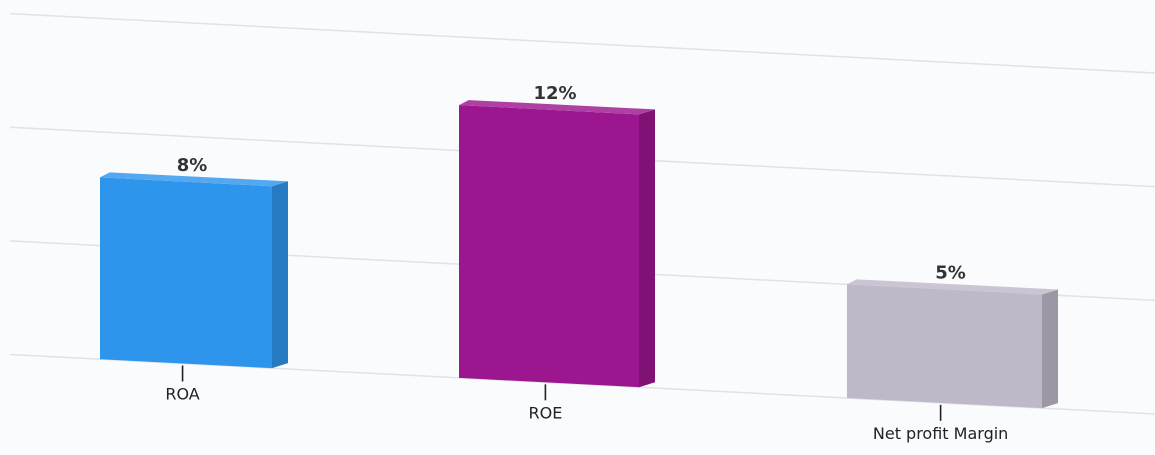 This screenshot has width=1155, height=455. What do you see at coordinates (194, 179) in the screenshot?
I see `bar-top-roa` at bounding box center [194, 179].